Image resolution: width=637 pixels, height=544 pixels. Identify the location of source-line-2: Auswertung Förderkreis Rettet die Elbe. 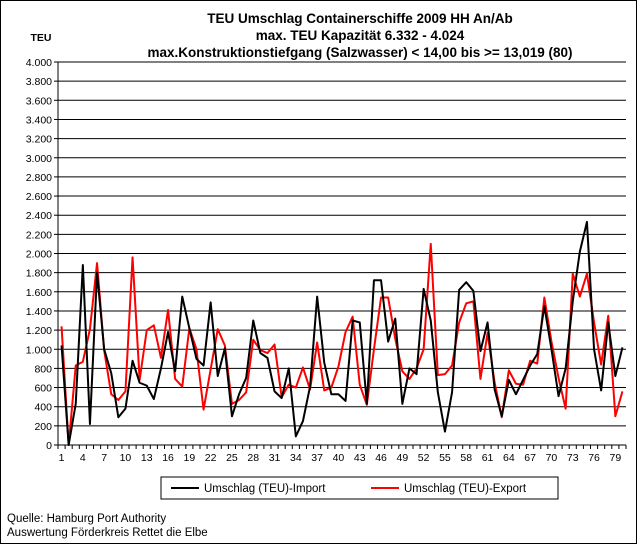
(107, 533).